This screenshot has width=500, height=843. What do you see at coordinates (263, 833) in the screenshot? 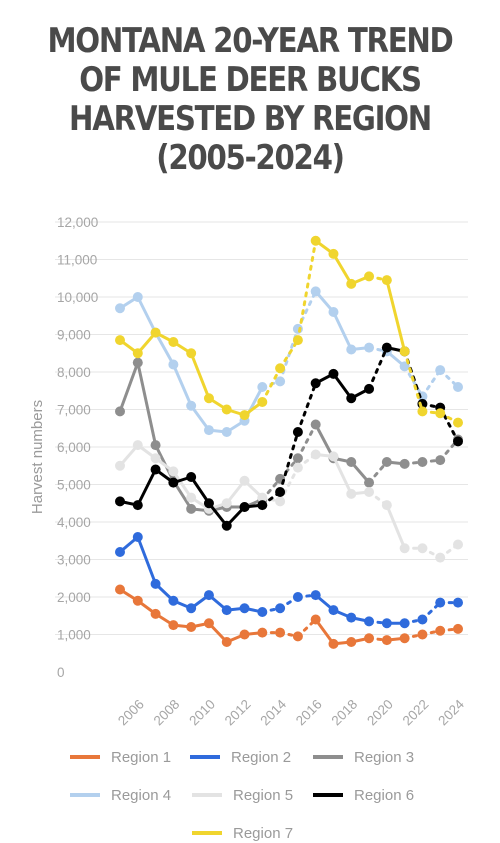
I see `legend-label: Region 7` at bounding box center [263, 833].